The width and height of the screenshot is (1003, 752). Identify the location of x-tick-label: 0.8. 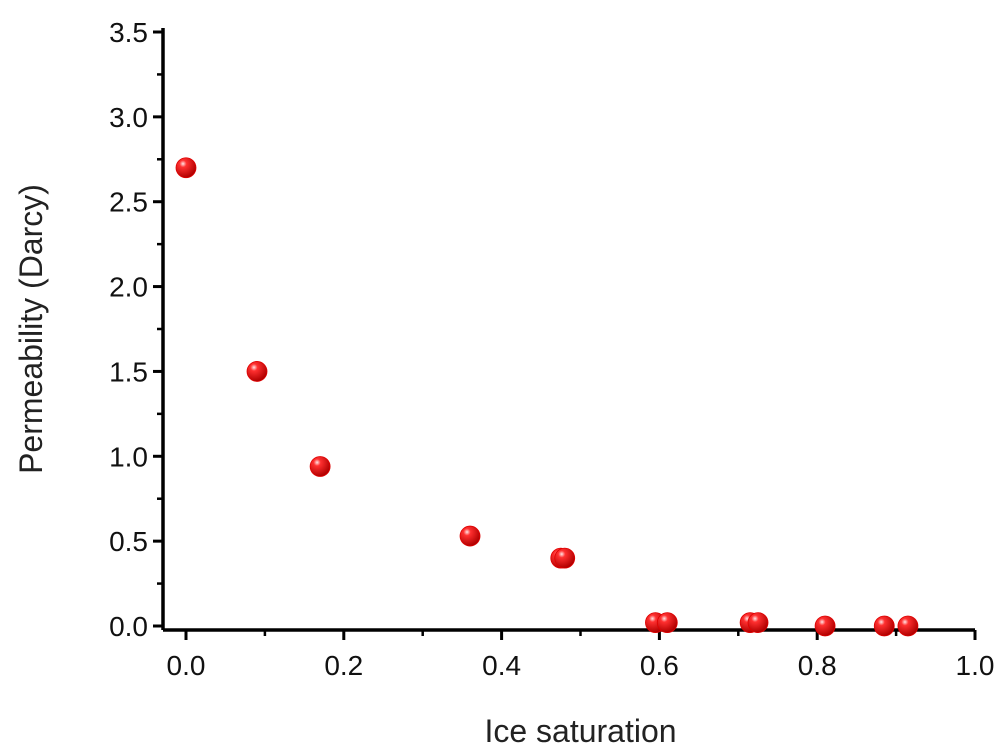
(817, 665).